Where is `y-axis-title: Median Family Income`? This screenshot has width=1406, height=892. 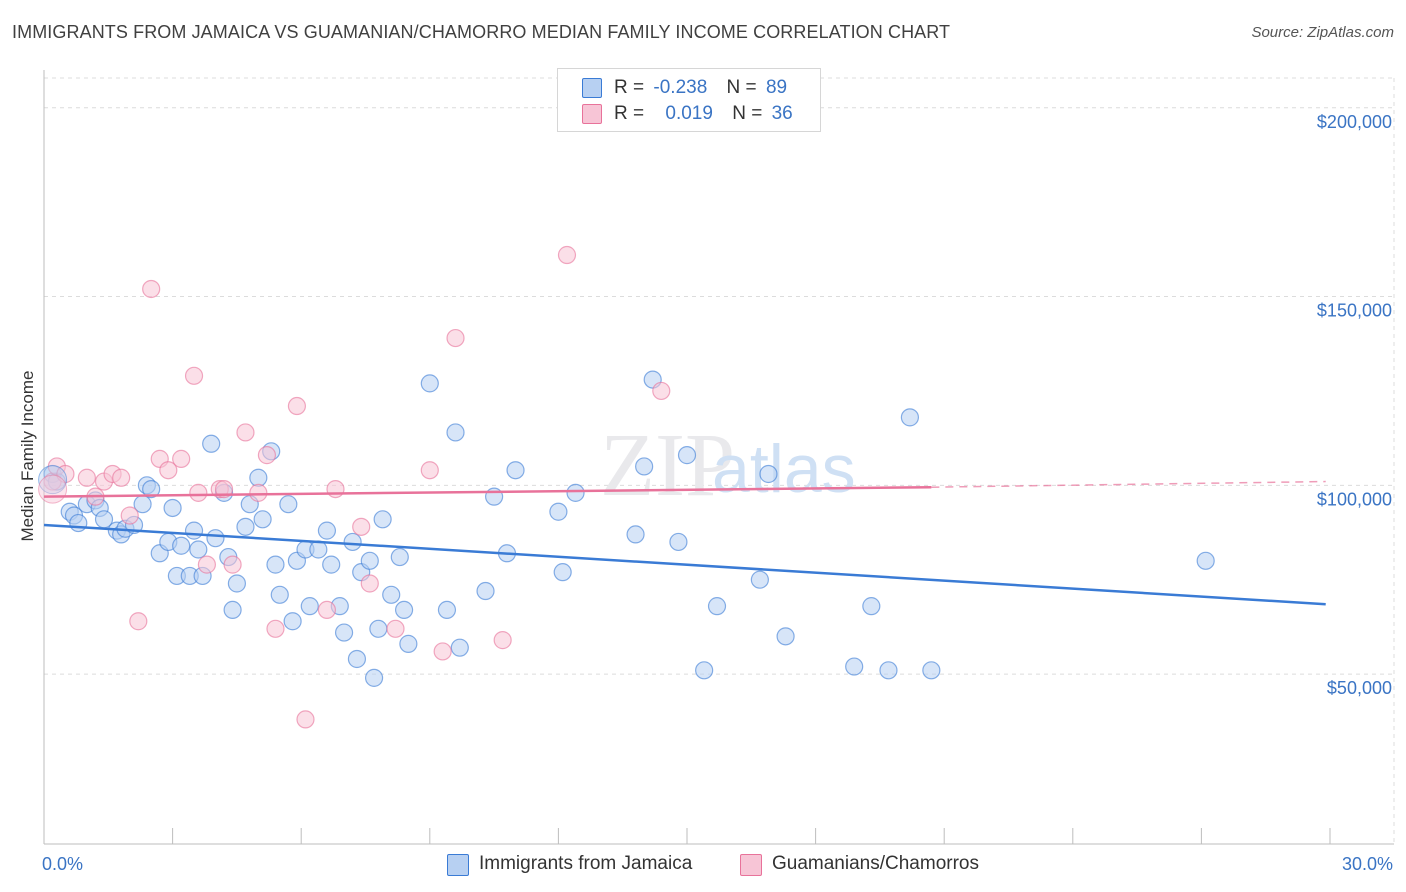
y-axis-title: Median Family Income is located at coordinates (27, 456).